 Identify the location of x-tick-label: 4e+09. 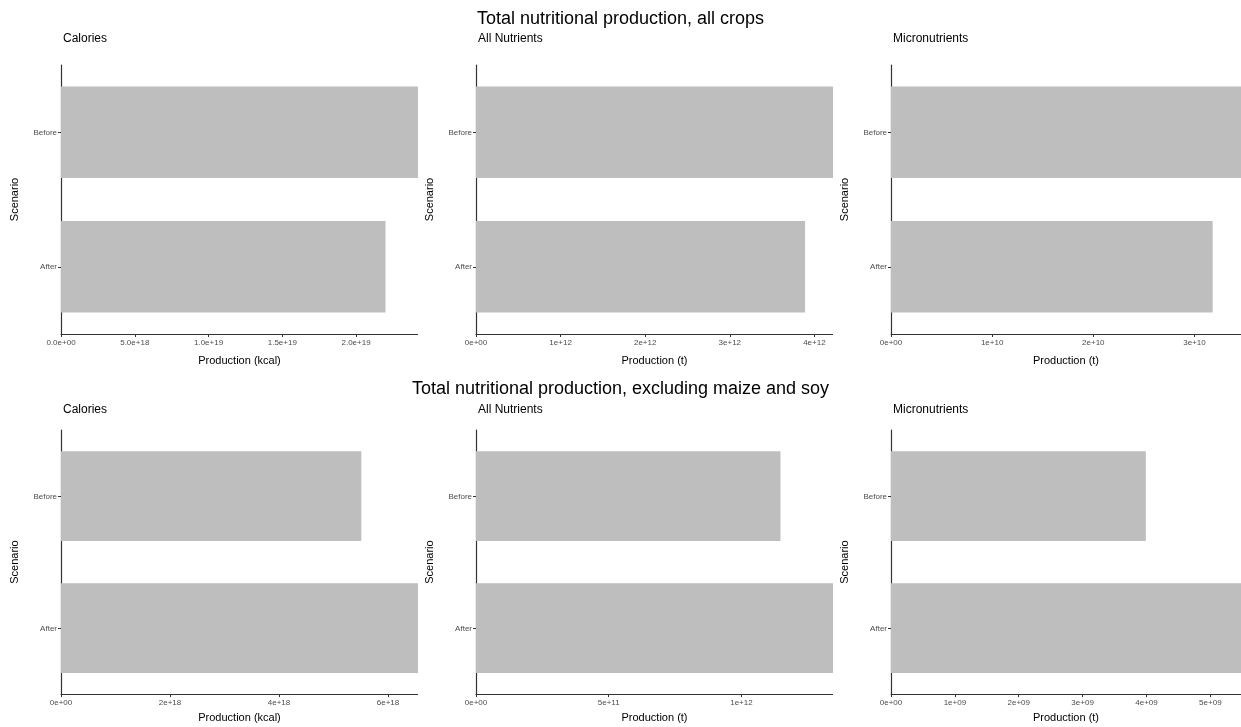
(1147, 702).